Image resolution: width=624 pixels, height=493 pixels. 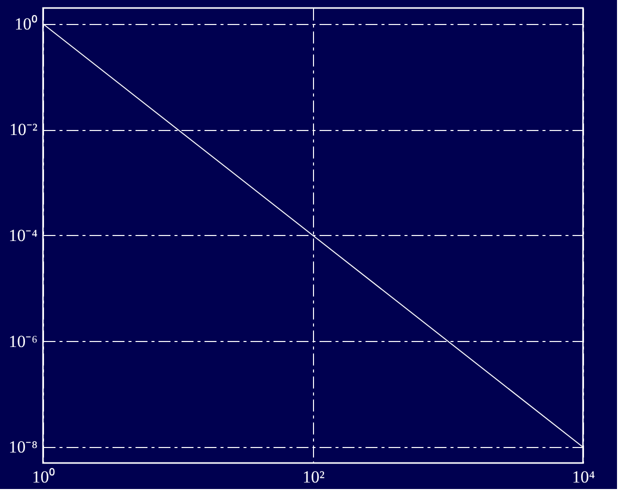 I want to click on x-tick-label: 10⁴, so click(x=584, y=477).